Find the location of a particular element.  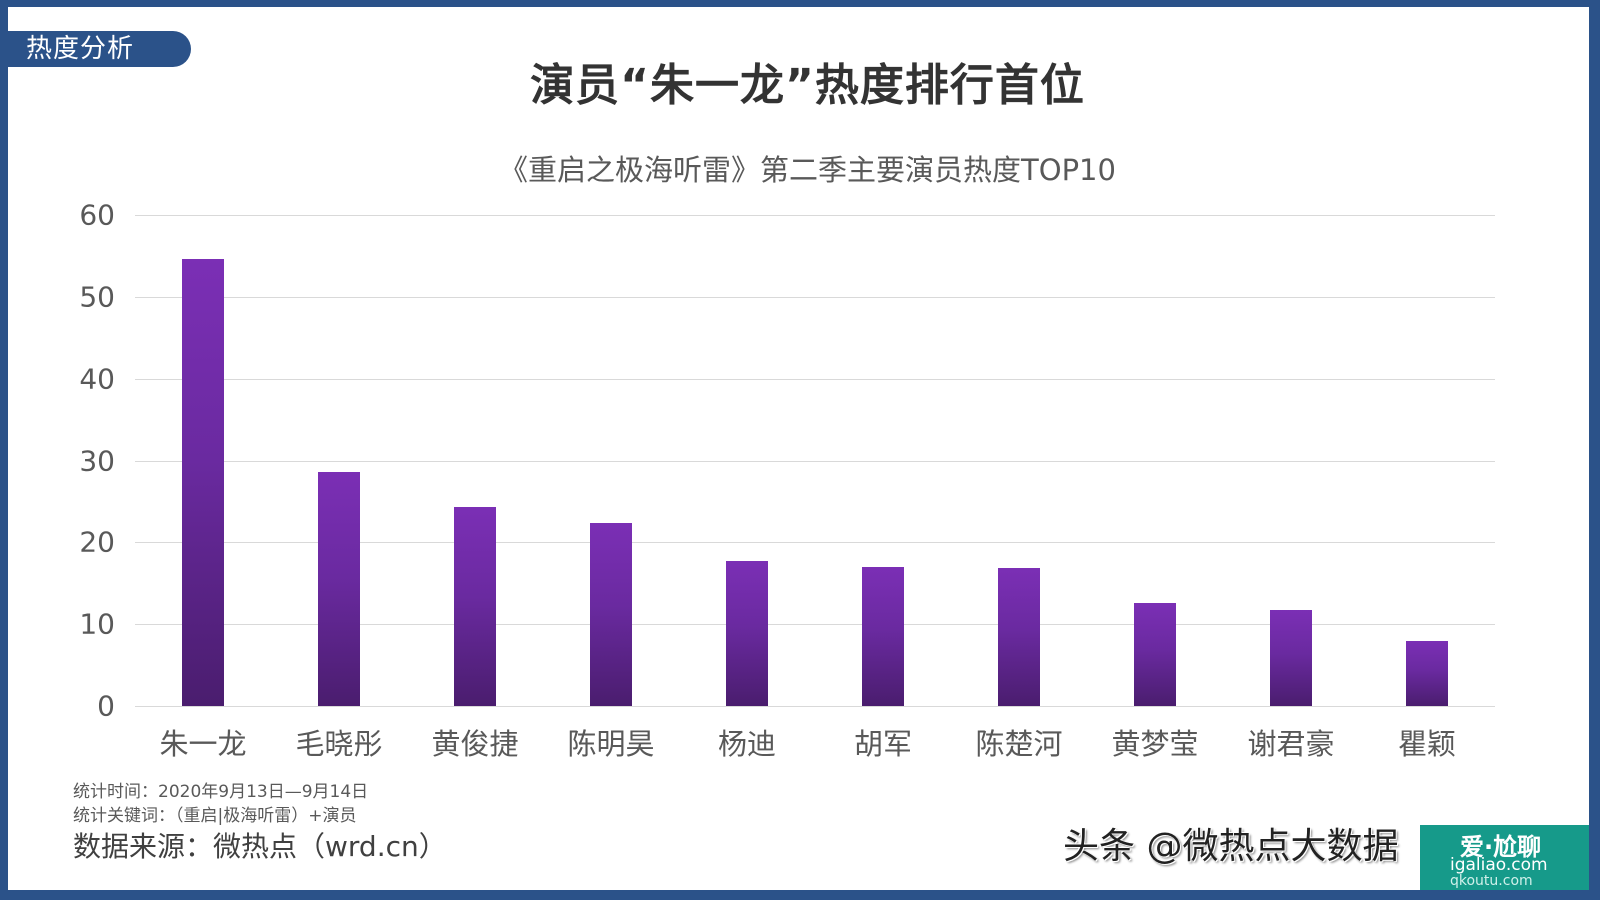

y-tick-label: 30 is located at coordinates (97, 460).